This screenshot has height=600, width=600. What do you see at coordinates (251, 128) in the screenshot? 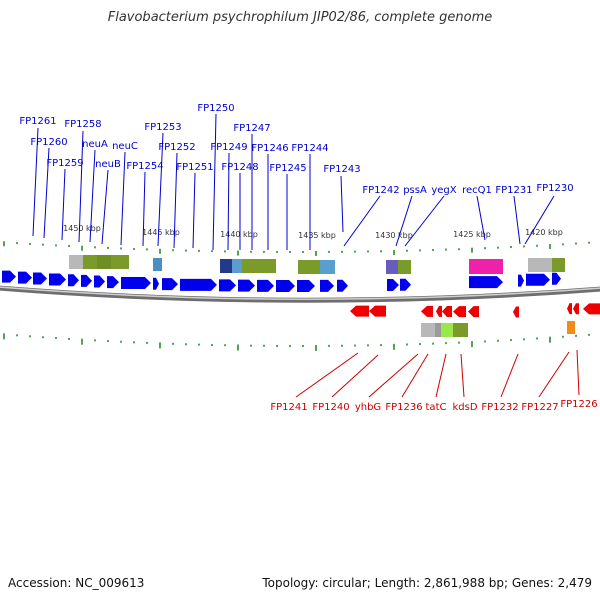
I see `gene-label: FP1247` at bounding box center [251, 128].